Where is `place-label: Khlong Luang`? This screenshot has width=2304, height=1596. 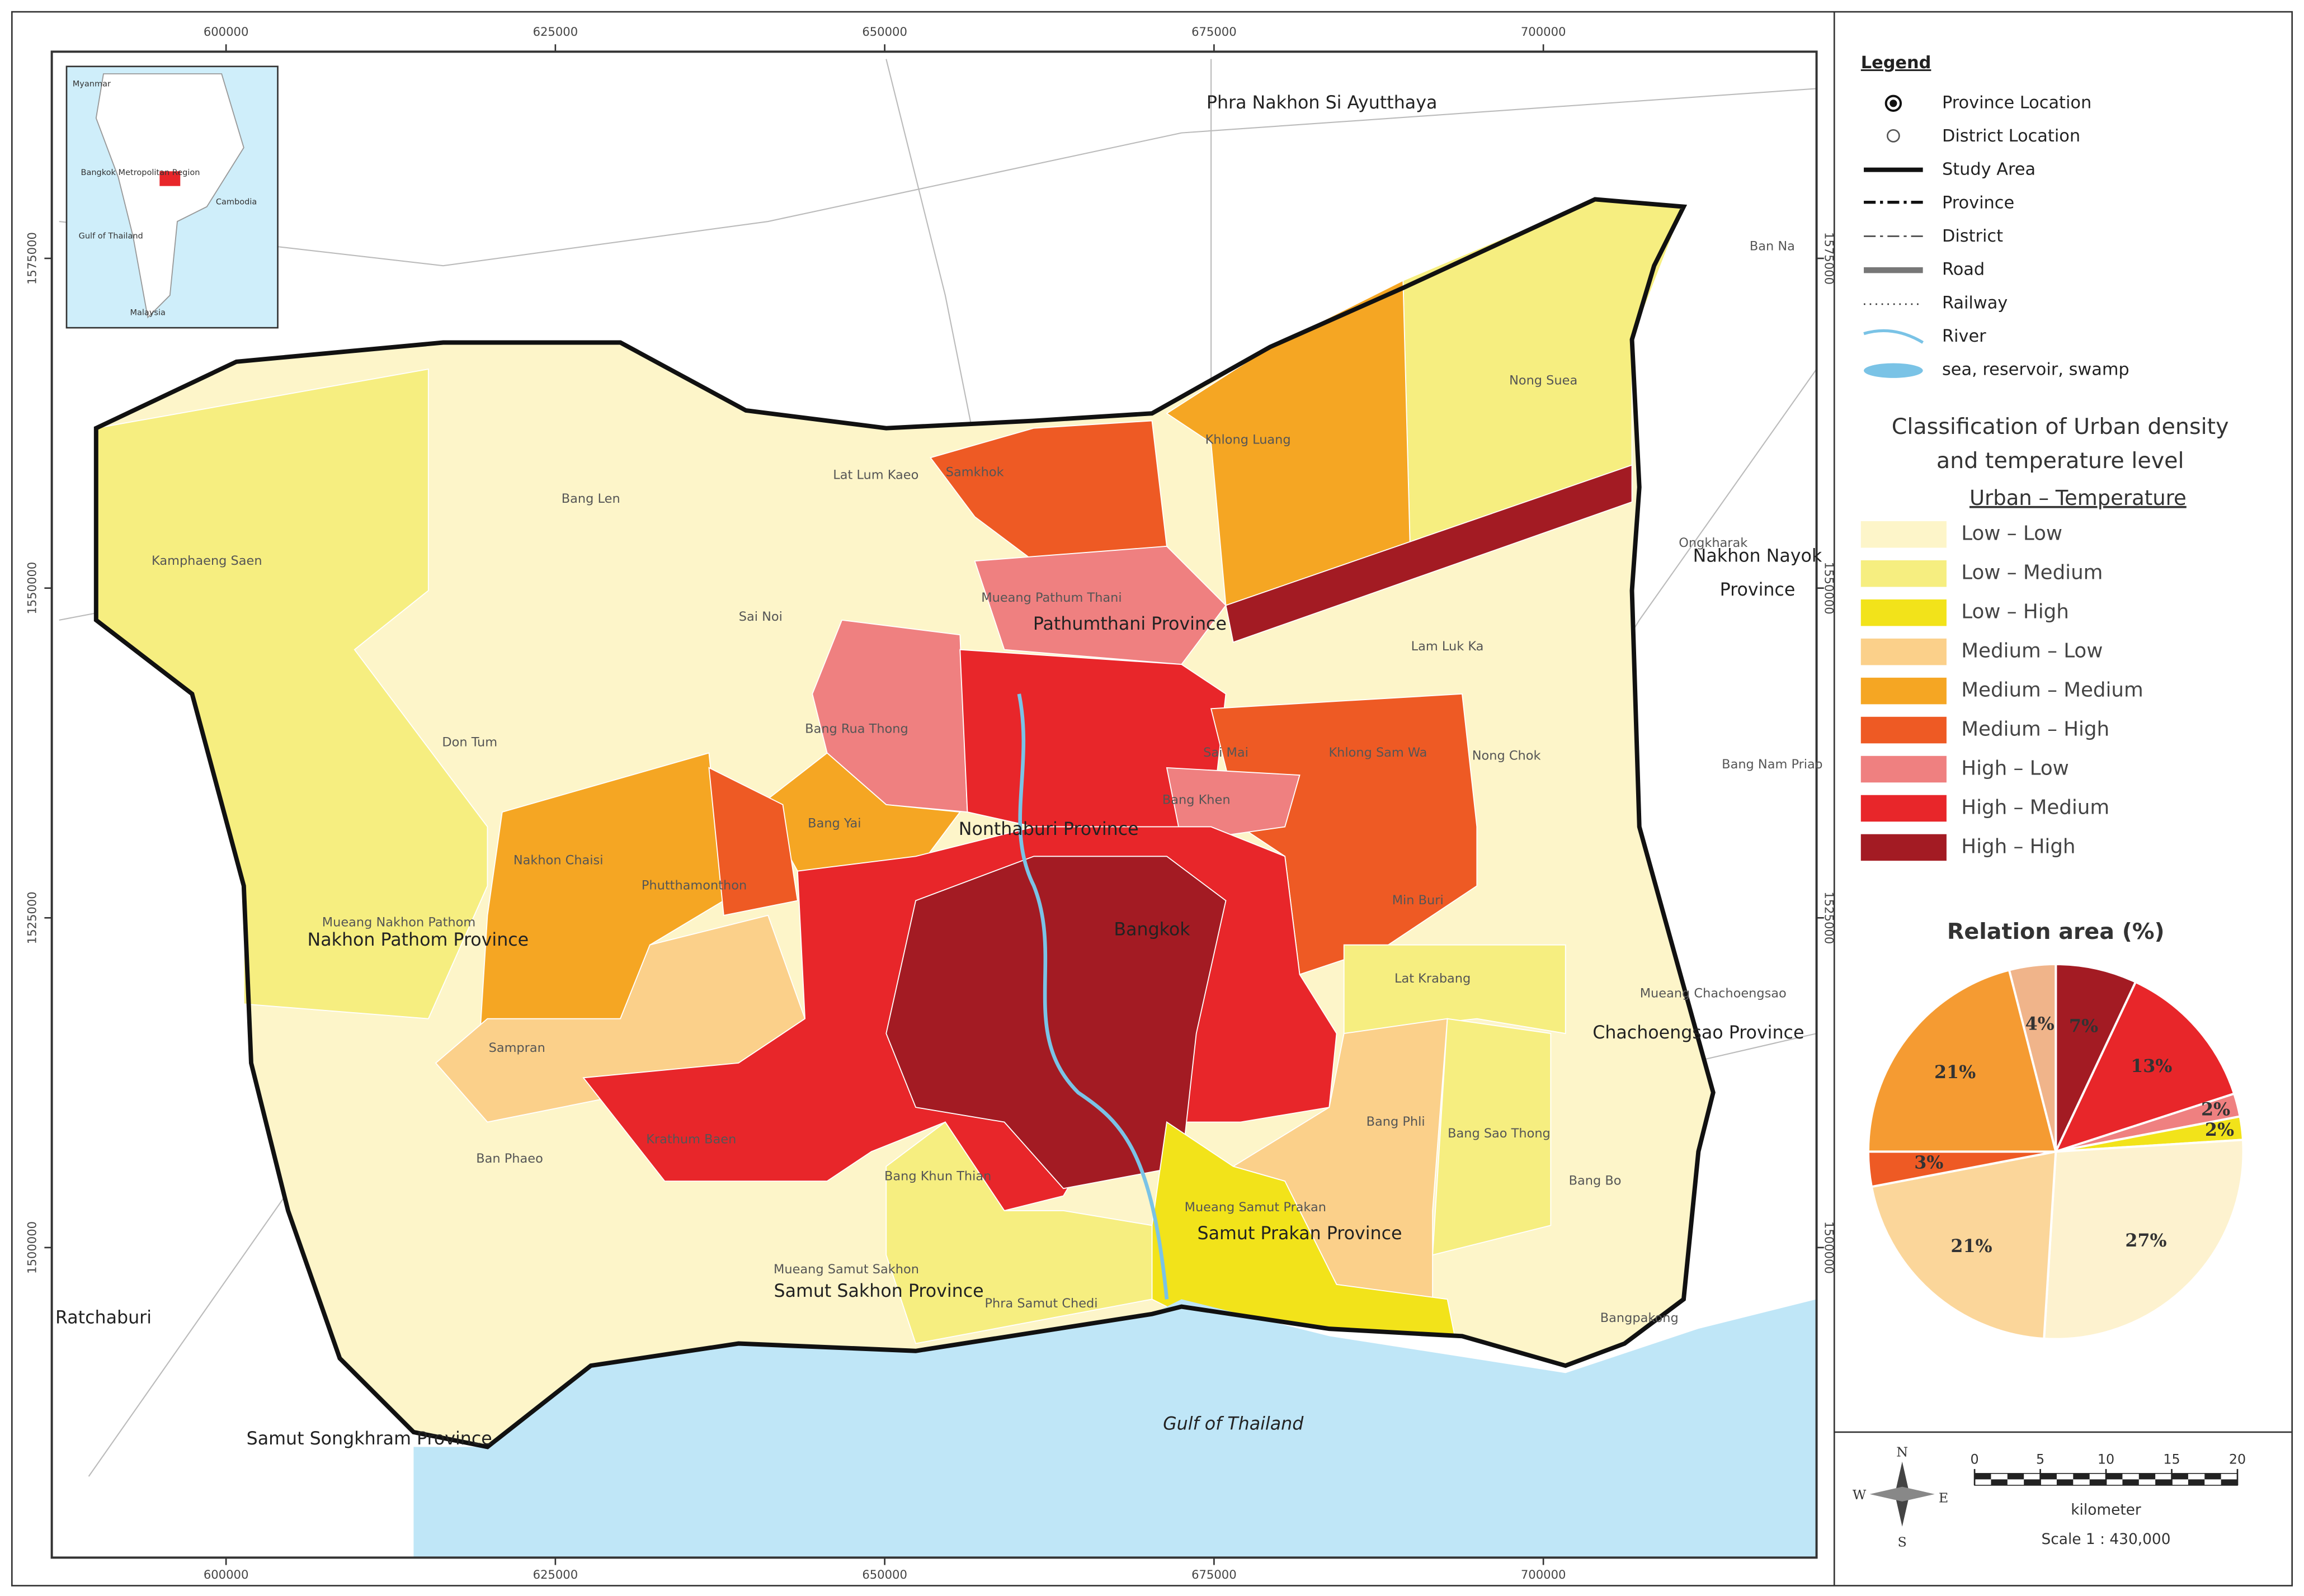
place-label: Khlong Luang is located at coordinates (1248, 439).